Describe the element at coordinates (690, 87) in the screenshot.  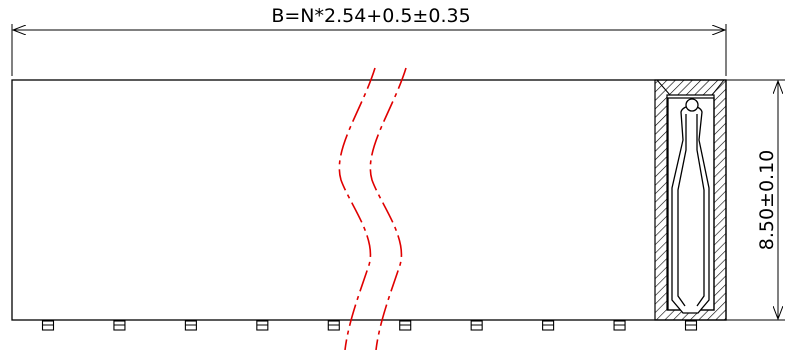
I see `housing-top-chamfer` at that location.